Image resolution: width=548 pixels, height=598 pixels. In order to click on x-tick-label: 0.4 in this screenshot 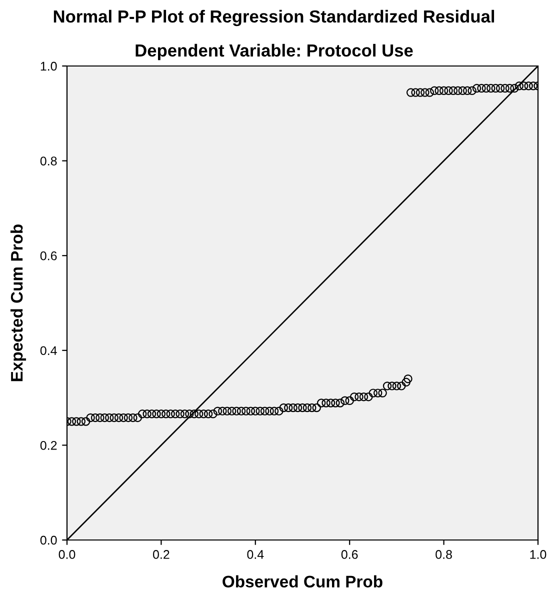, I will do `click(255, 554)`.